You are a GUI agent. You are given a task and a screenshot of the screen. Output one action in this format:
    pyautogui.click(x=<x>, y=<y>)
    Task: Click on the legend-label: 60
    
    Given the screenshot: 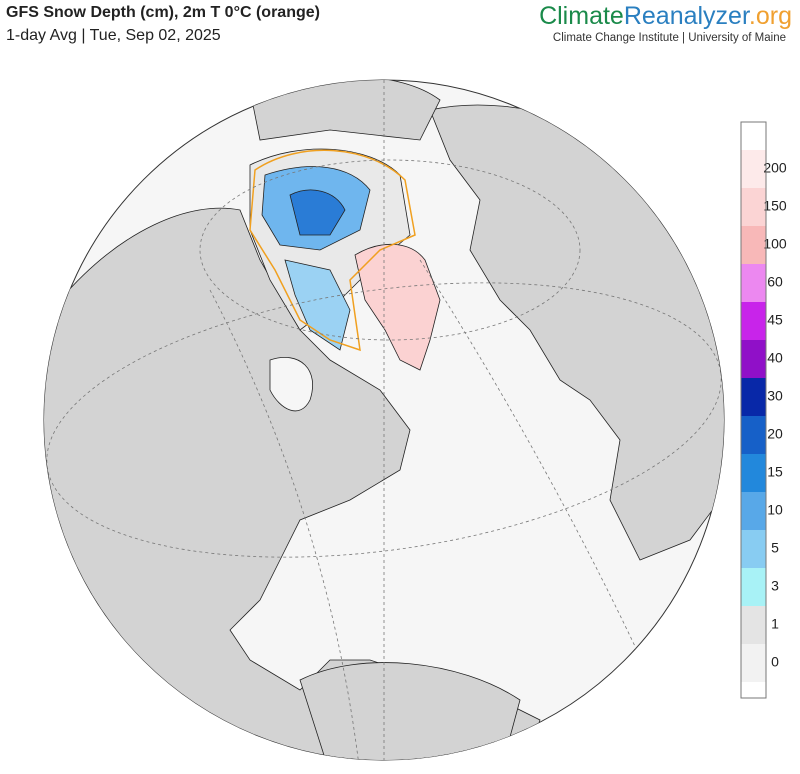 What is the action you would take?
    pyautogui.click(x=775, y=282)
    